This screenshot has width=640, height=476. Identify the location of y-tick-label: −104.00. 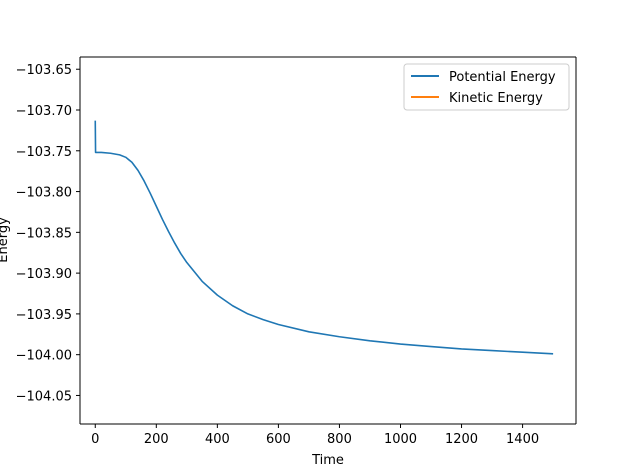
(44, 356).